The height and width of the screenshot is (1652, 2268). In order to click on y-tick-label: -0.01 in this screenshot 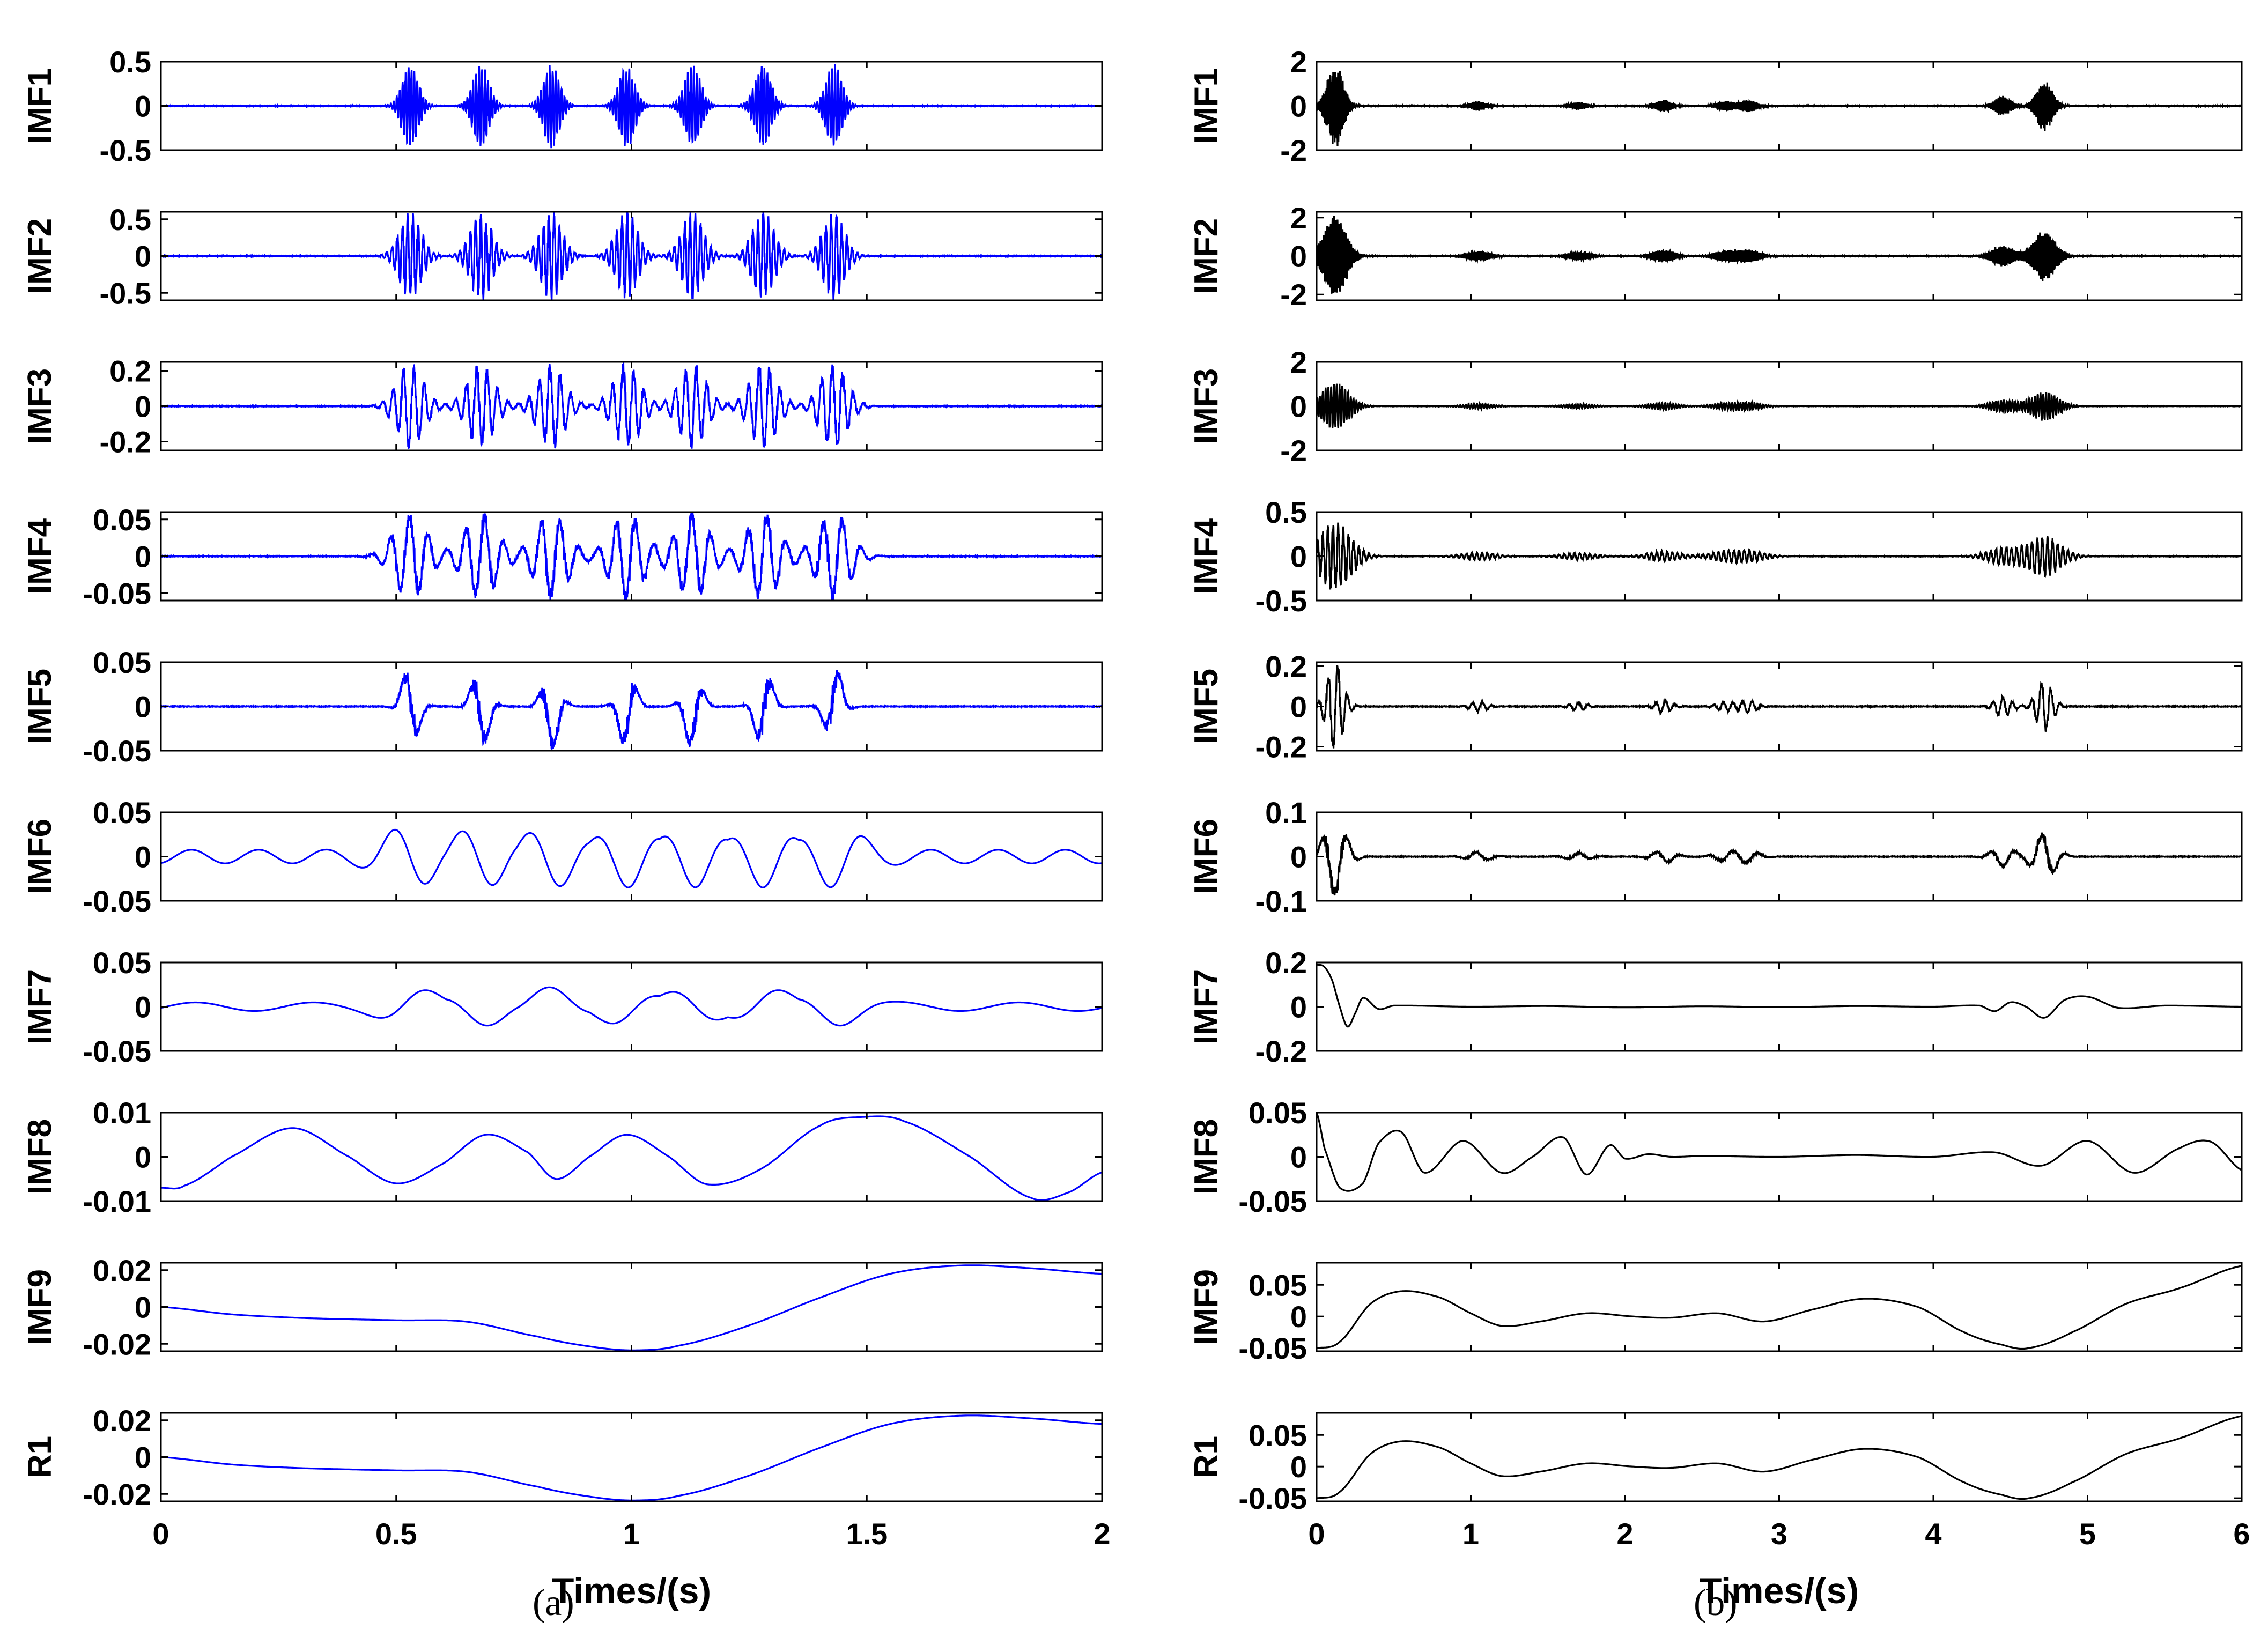, I will do `click(117, 1201)`.